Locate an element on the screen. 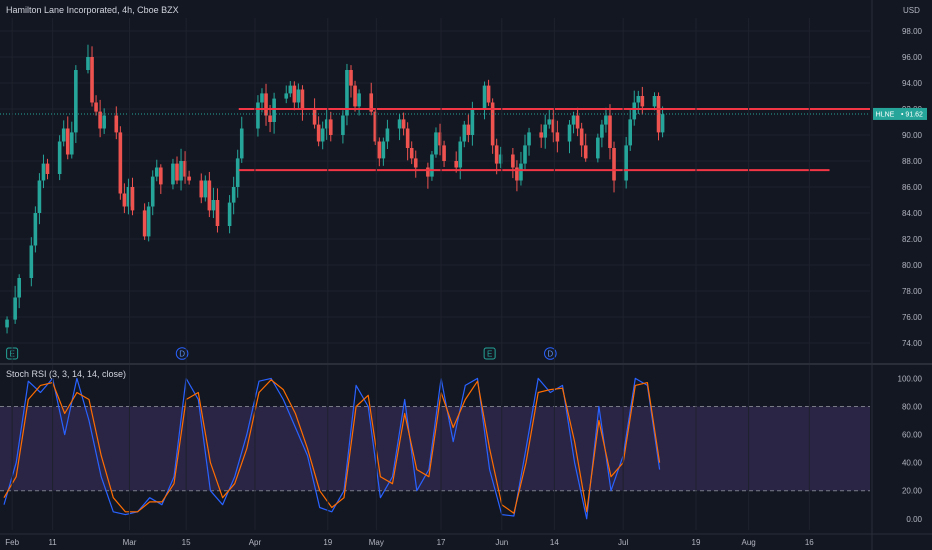 This screenshot has height=550, width=932. dividend-icon: D is located at coordinates (550, 353).